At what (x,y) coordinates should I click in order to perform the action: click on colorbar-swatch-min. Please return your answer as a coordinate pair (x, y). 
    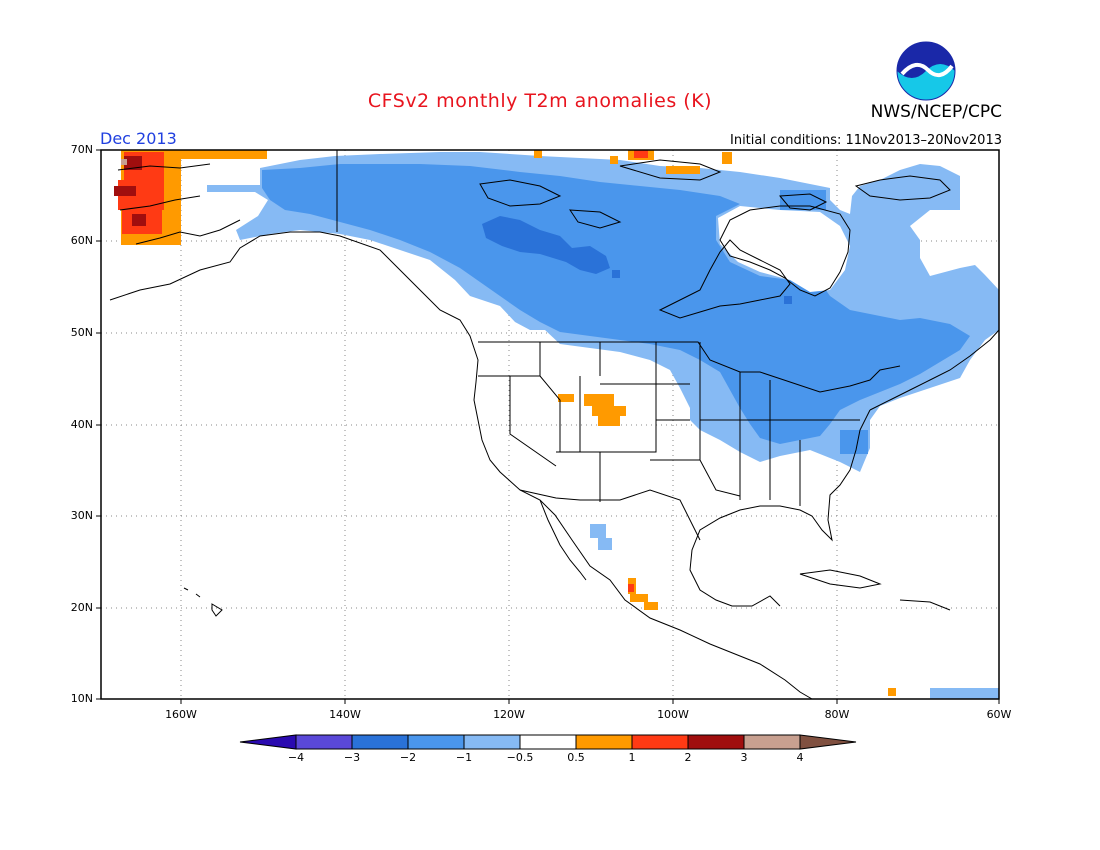
    Looking at the image, I should click on (268, 742).